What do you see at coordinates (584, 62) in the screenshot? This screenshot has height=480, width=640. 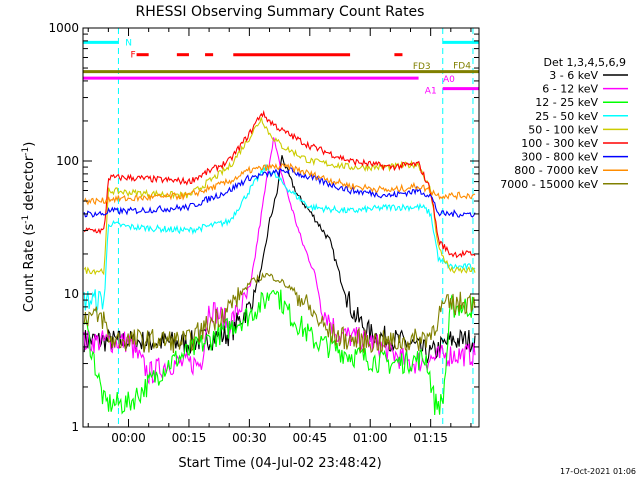 I see `legend-header: Det 1,3,4,5,6,9` at bounding box center [584, 62].